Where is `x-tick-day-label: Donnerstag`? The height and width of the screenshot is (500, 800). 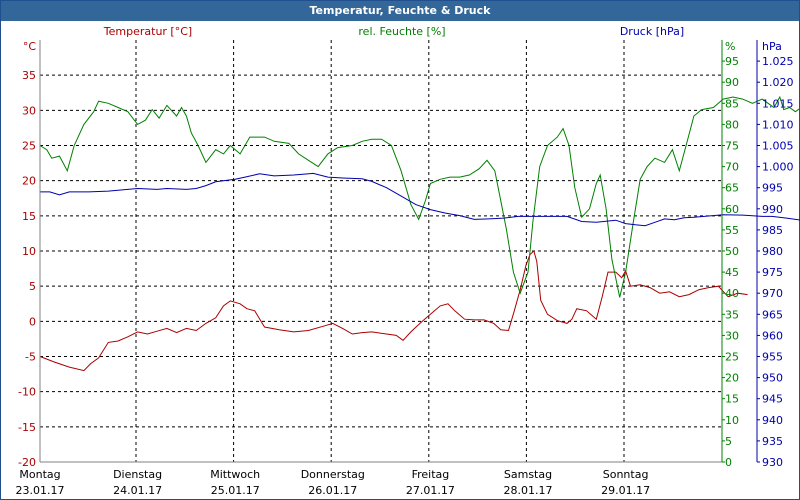
x-tick-day-label: Donnerstag is located at coordinates (333, 474).